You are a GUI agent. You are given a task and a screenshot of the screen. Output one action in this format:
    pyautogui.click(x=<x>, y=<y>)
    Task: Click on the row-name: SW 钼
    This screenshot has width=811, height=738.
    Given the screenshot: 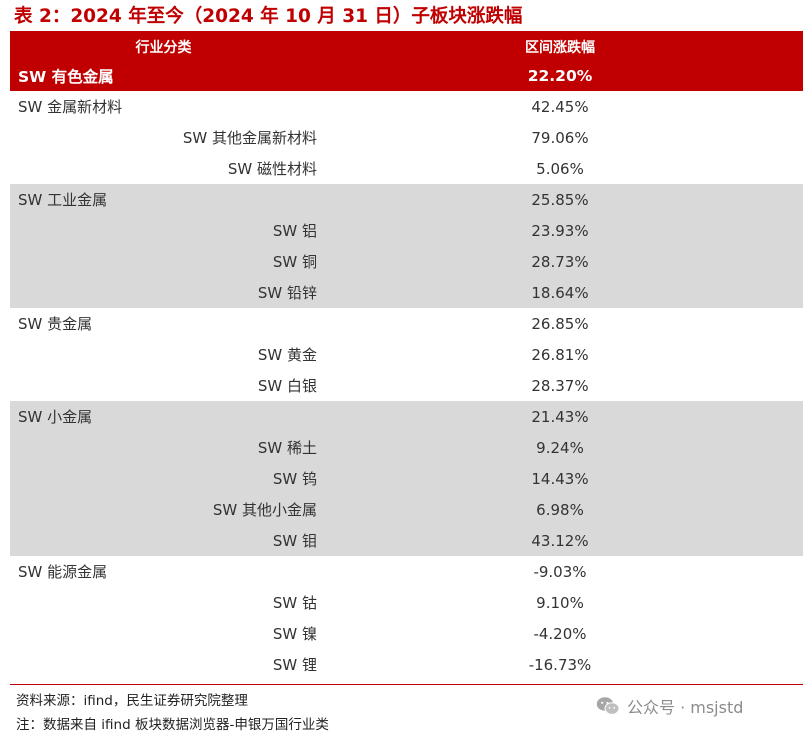 What is the action you would take?
    pyautogui.click(x=294, y=541)
    